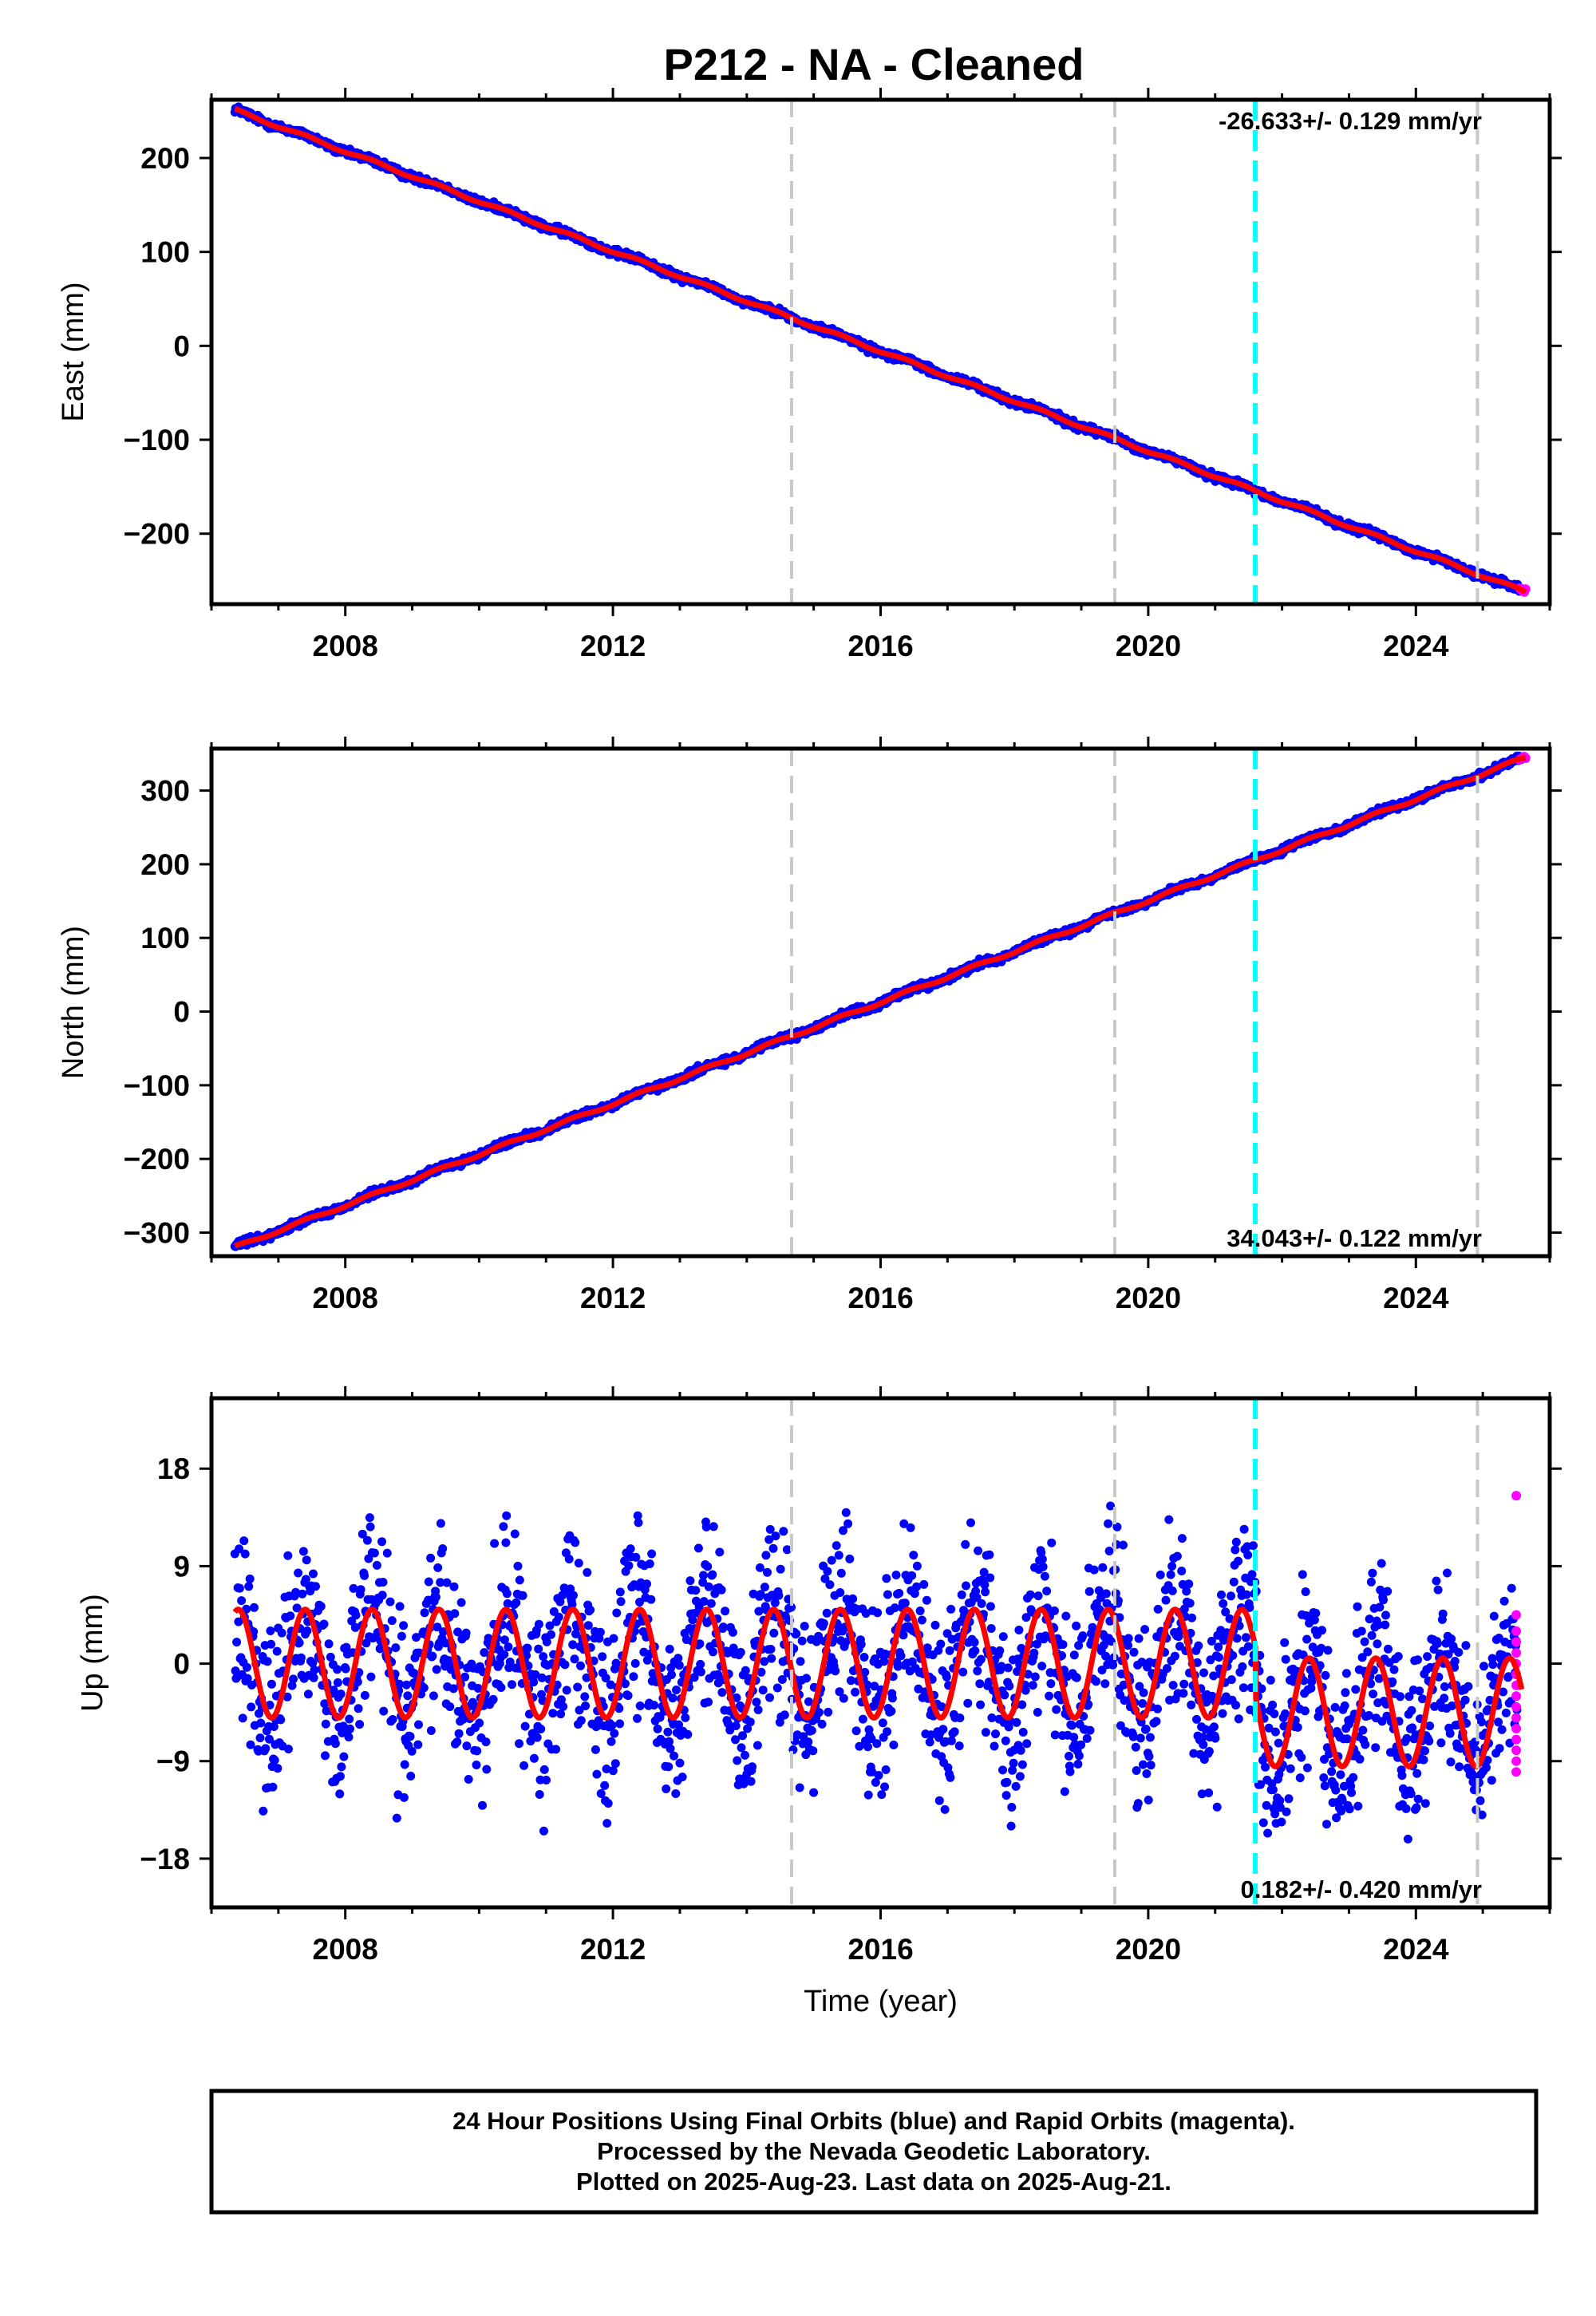 The width and height of the screenshot is (1596, 2316). What do you see at coordinates (165, 938) in the screenshot?
I see `y-tick-label: 100` at bounding box center [165, 938].